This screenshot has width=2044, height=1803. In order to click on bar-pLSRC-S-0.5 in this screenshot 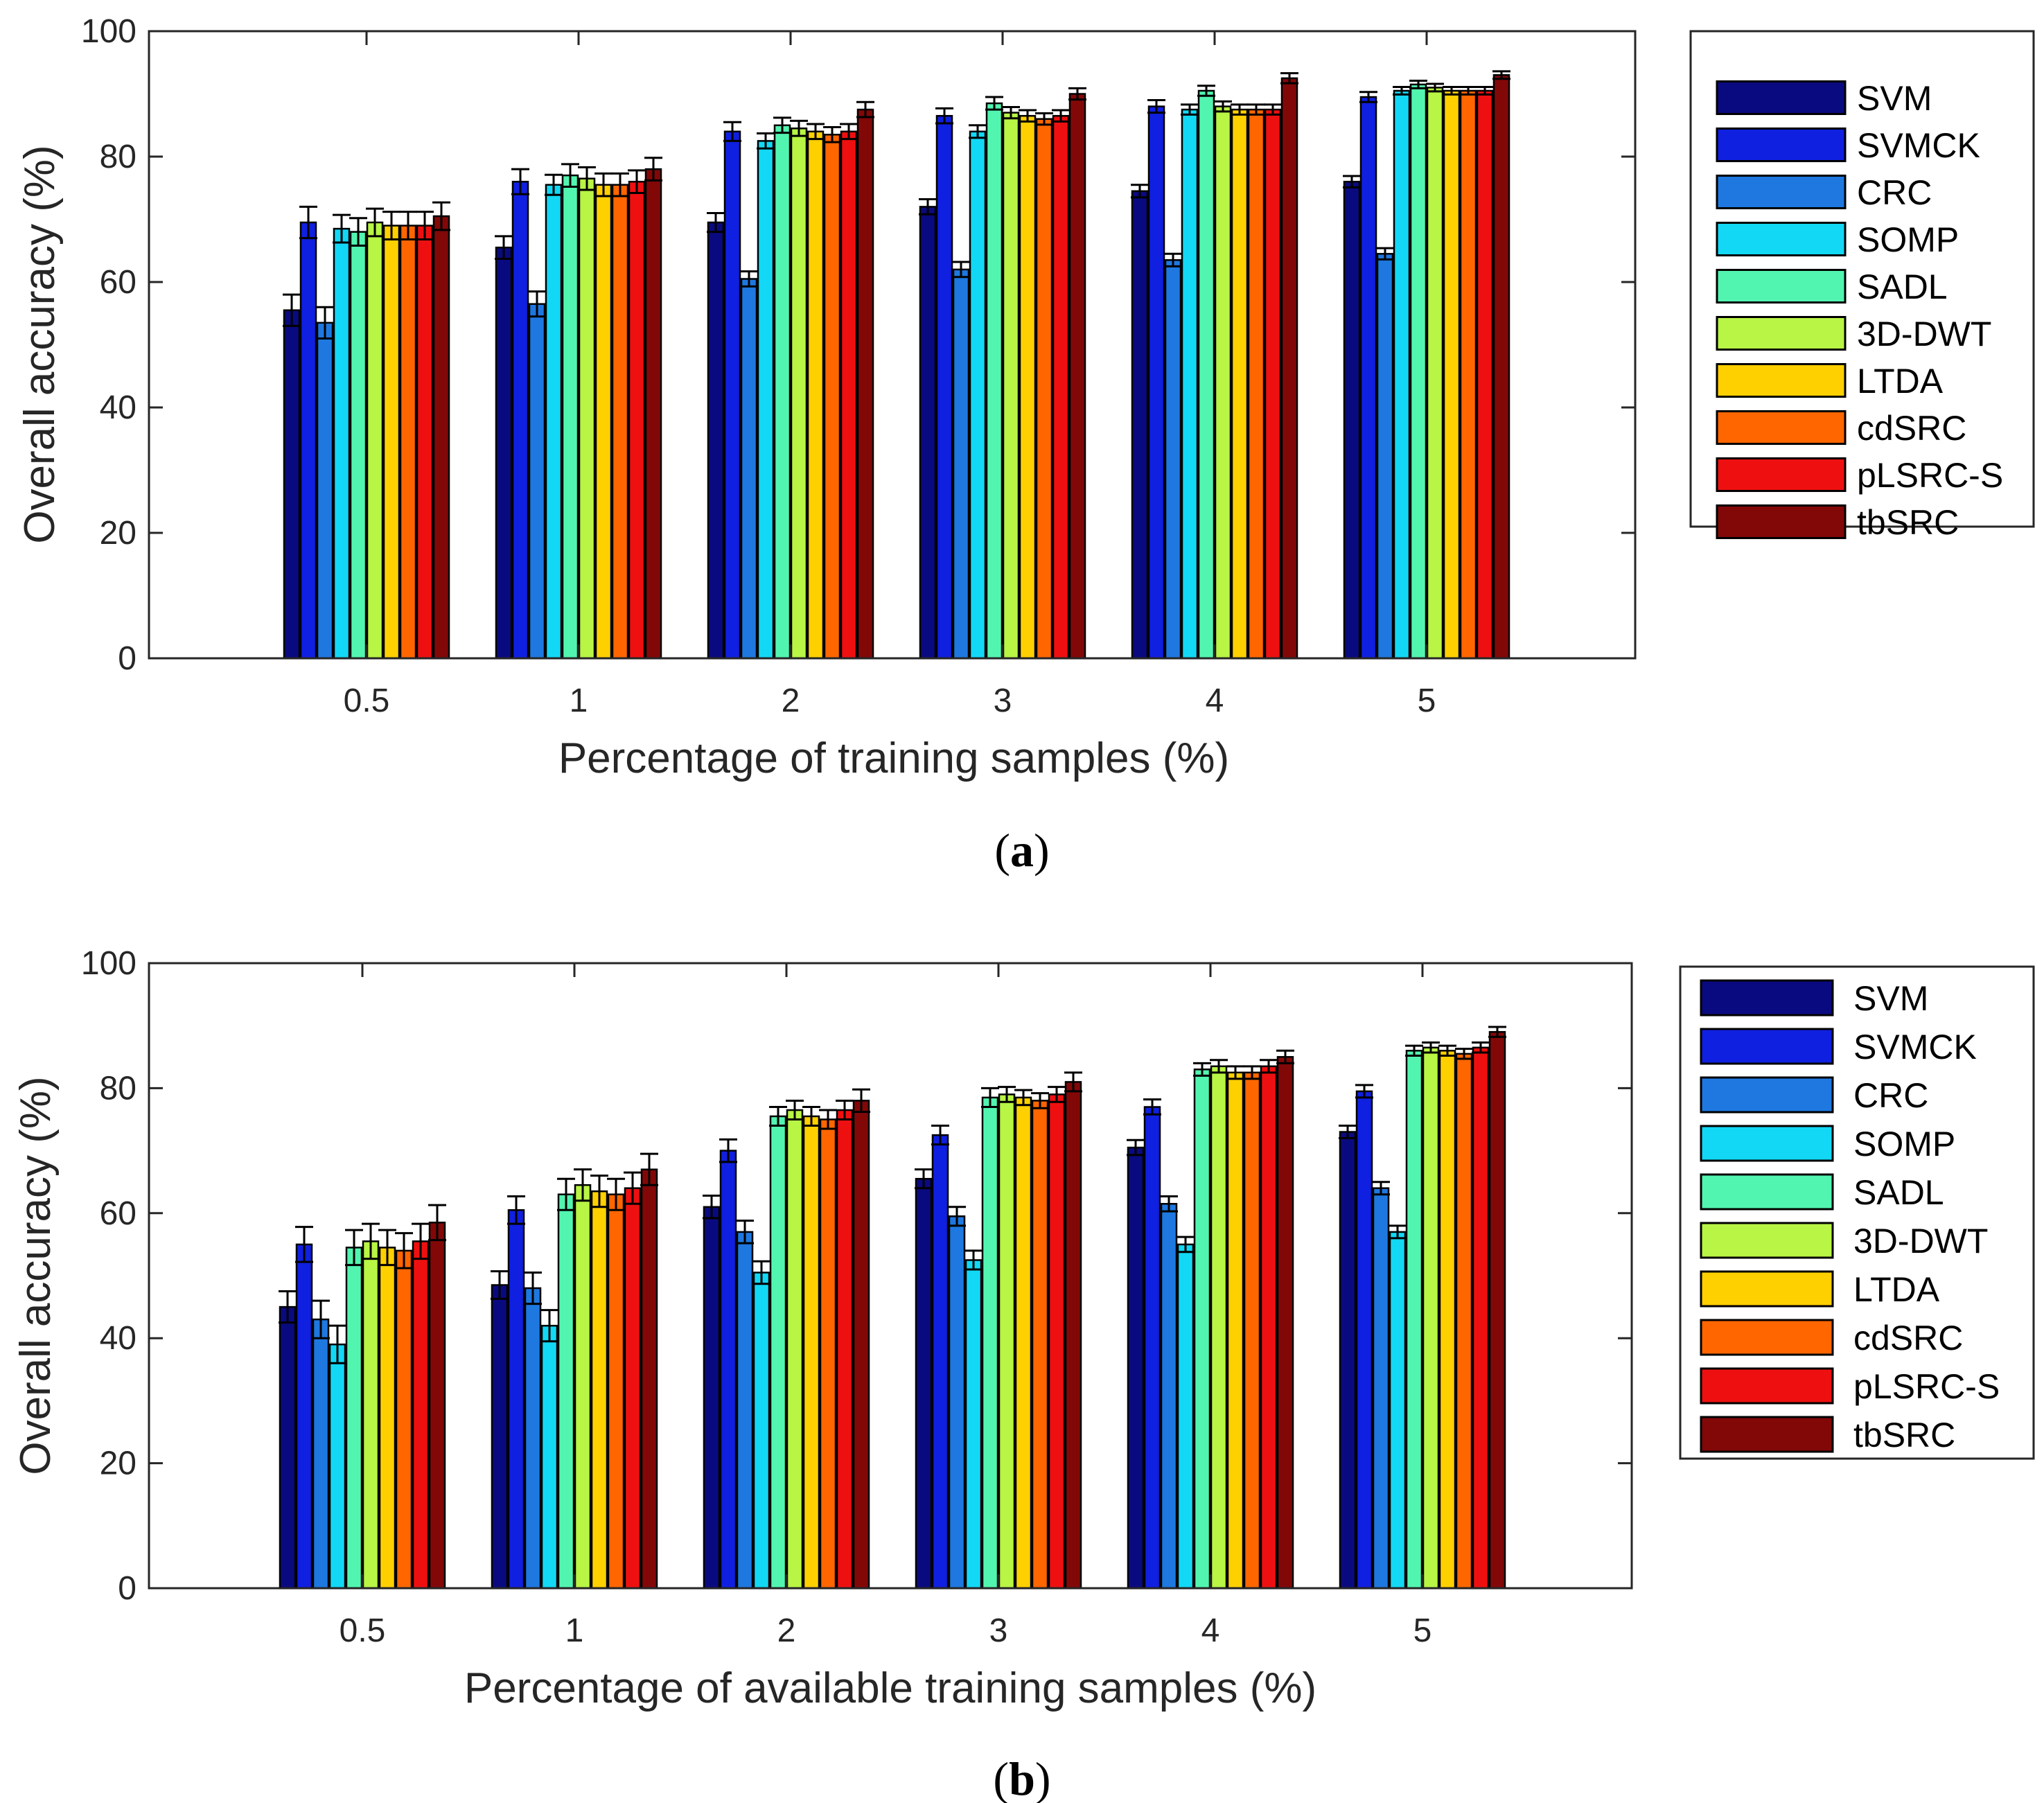, I will do `click(421, 1415)`.